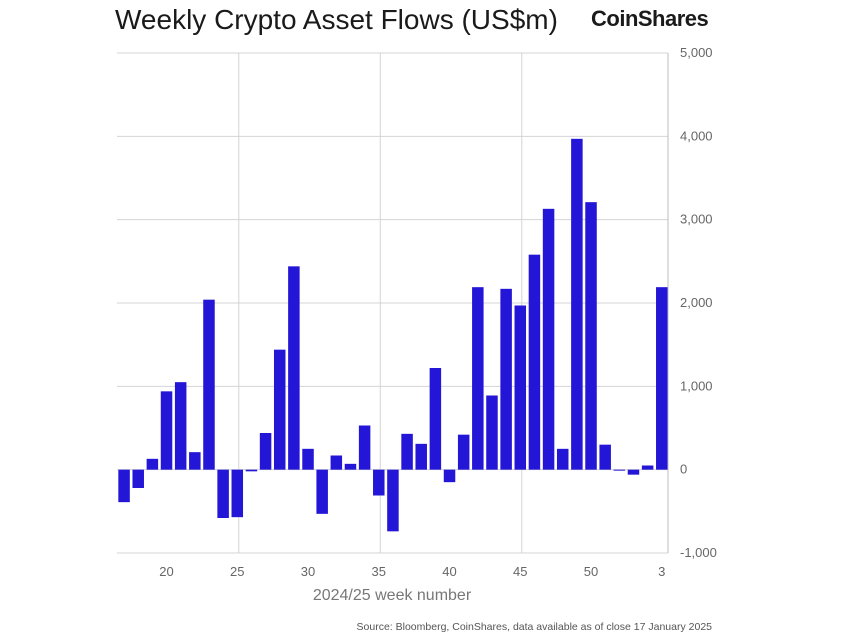 This screenshot has width=860, height=641. What do you see at coordinates (520, 571) in the screenshot?
I see `x-tick-label: 45` at bounding box center [520, 571].